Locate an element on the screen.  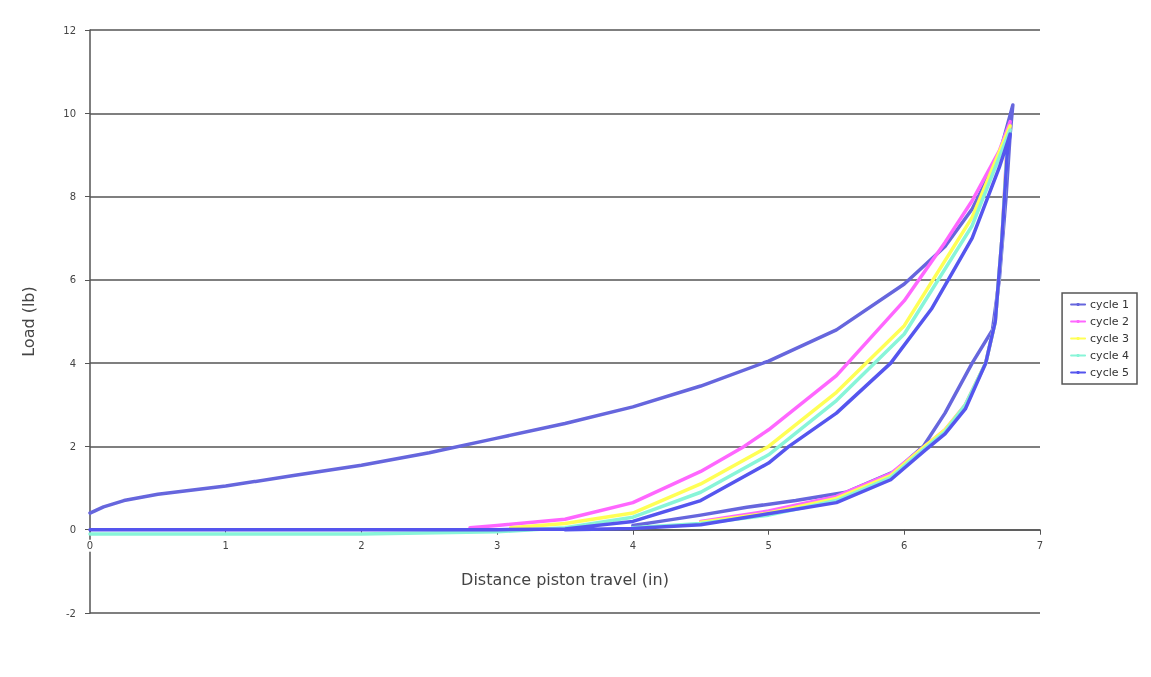
legend-label: cycle 1 is located at coordinates (1110, 304).